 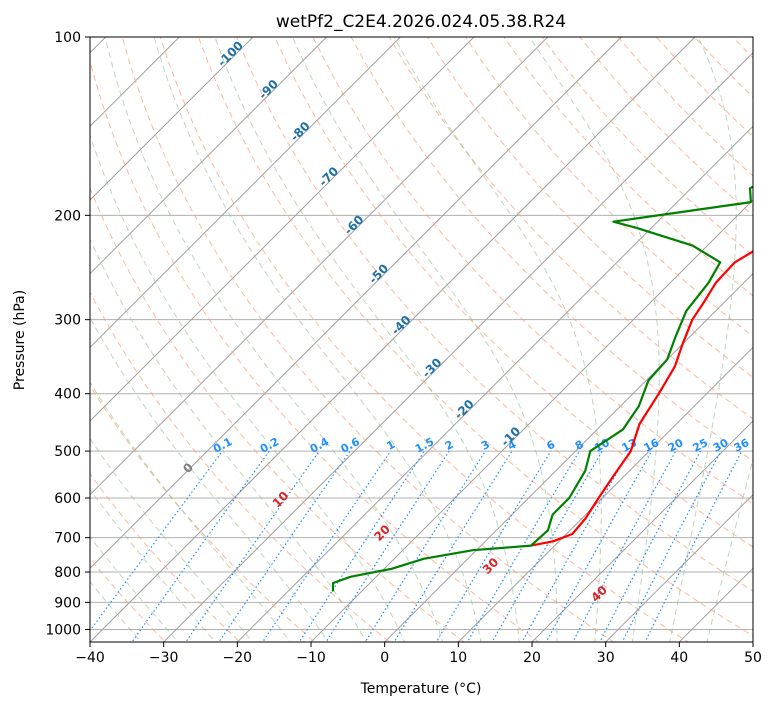 What do you see at coordinates (67, 38) in the screenshot?
I see `y-tick-label: 100` at bounding box center [67, 38].